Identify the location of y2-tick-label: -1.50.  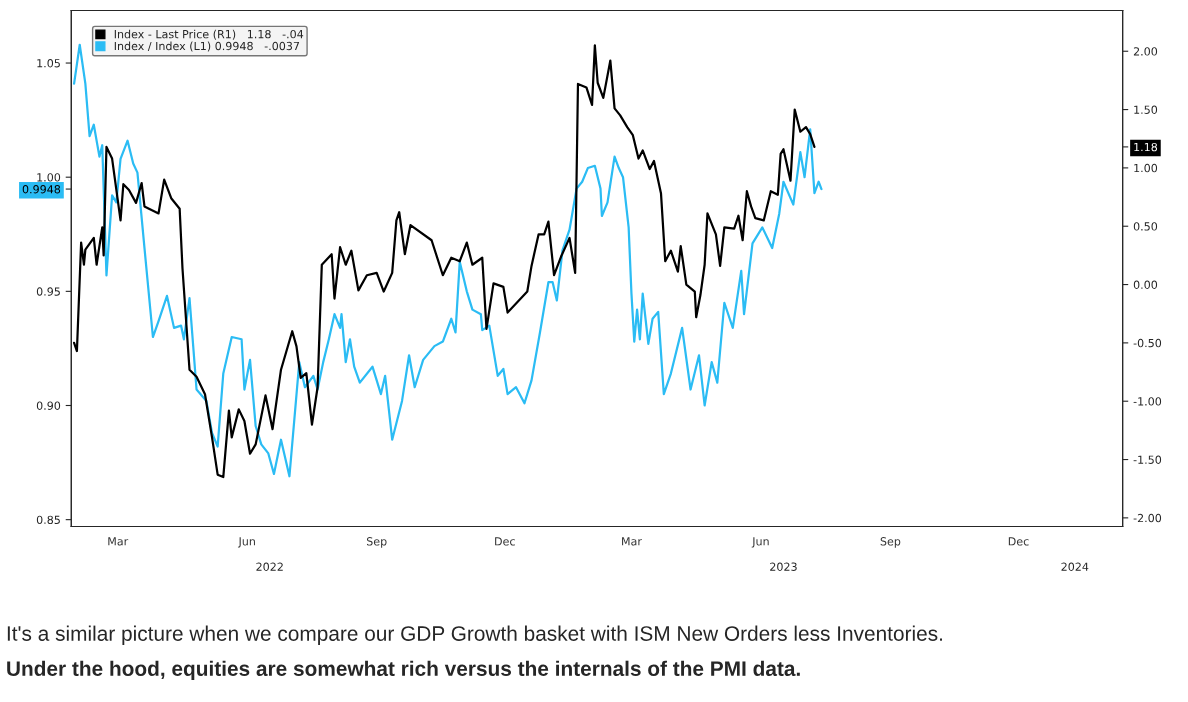
(1147, 459).